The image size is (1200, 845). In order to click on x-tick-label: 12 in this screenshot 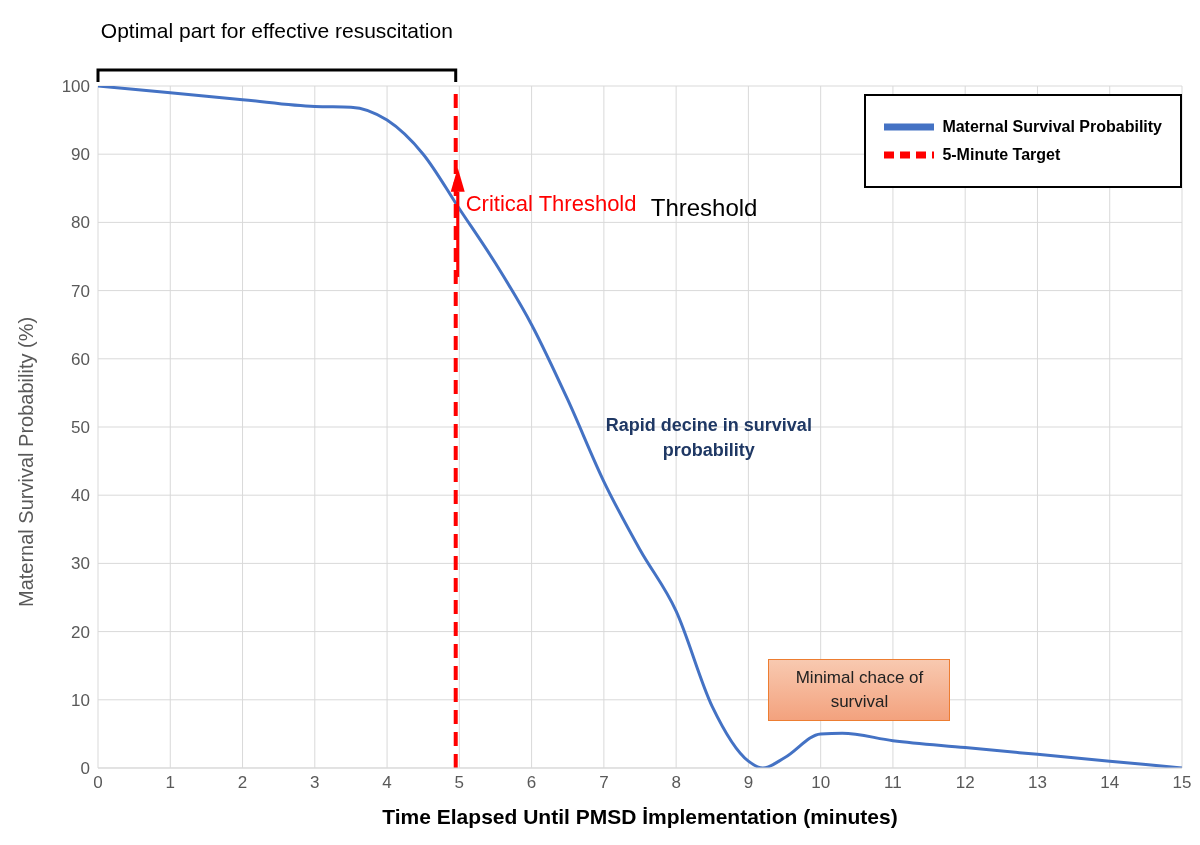, I will do `click(965, 783)`.